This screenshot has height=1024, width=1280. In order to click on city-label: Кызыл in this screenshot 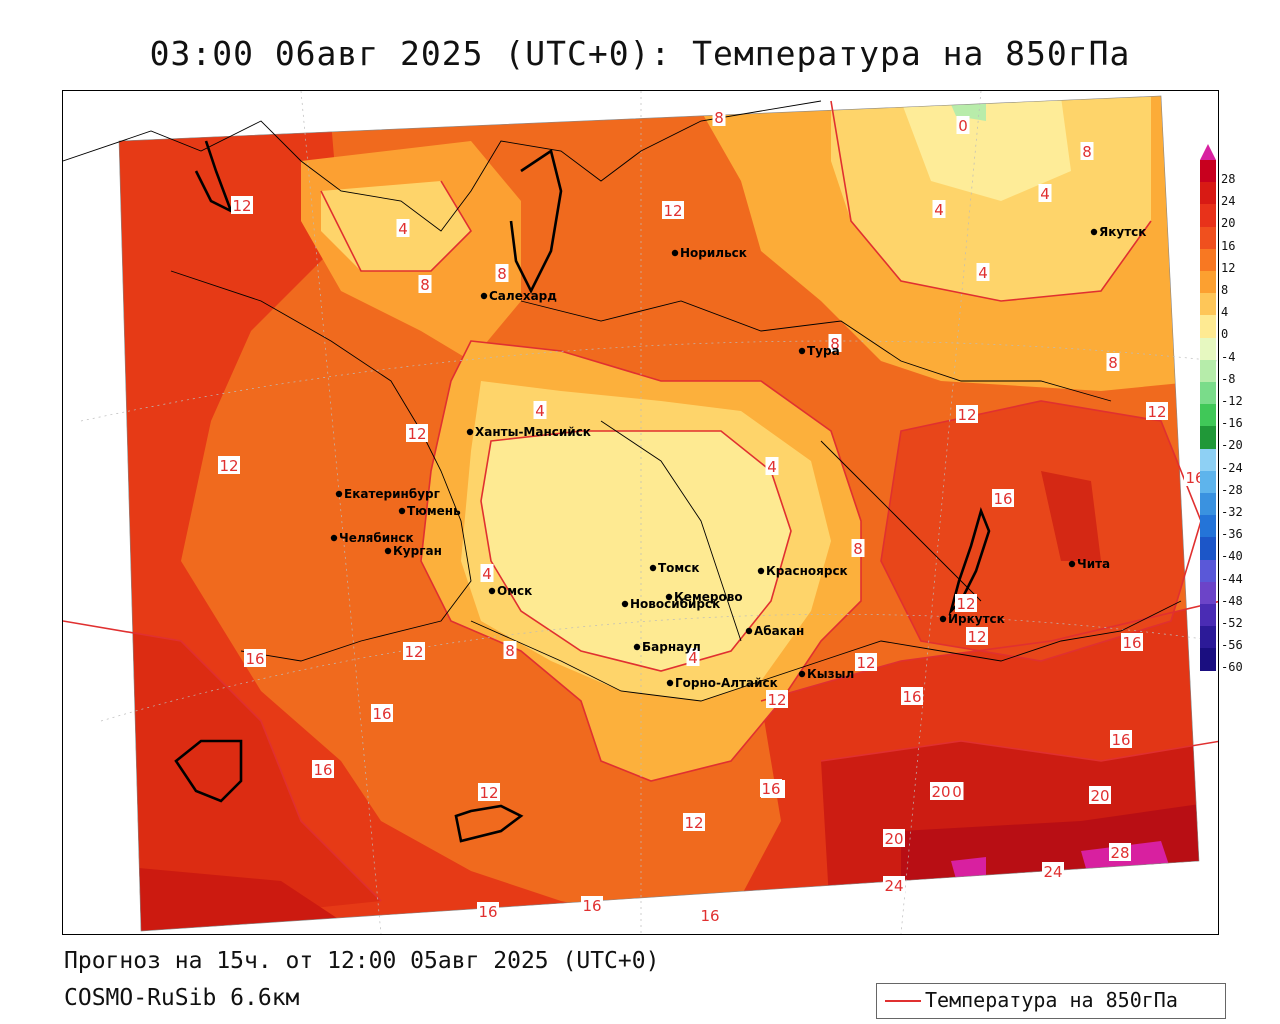, I will do `click(830, 674)`.